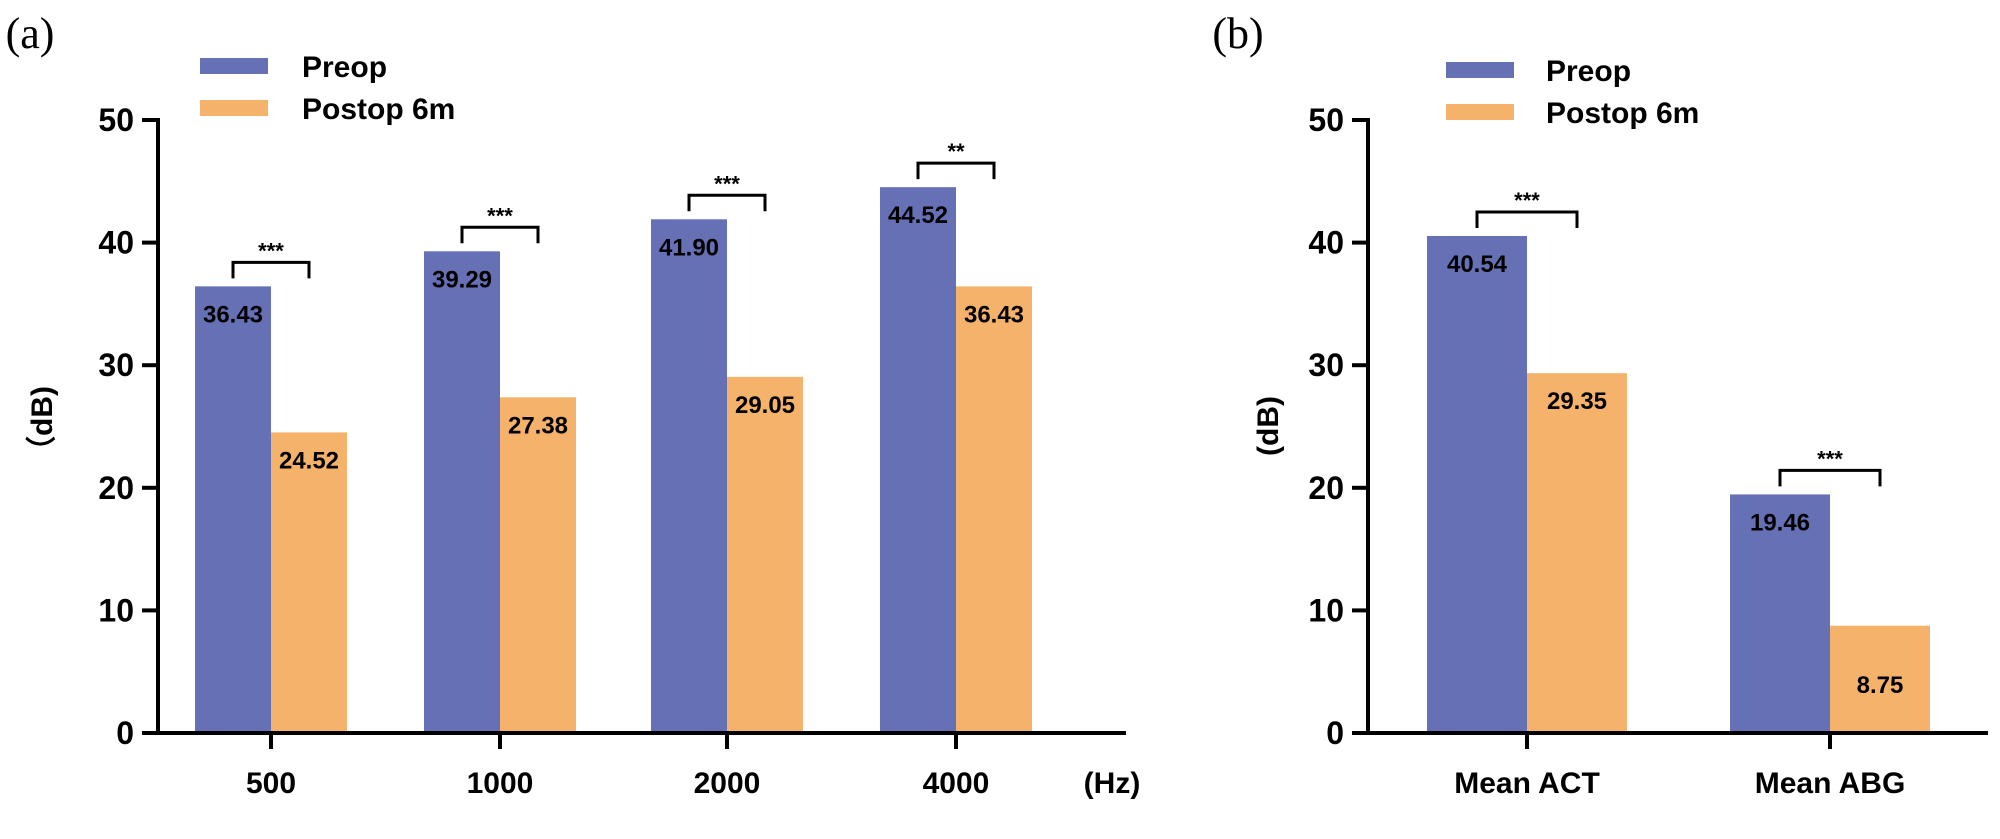 The image size is (2000, 839). I want to click on data-label-preop-3: 44.52, so click(918, 215).